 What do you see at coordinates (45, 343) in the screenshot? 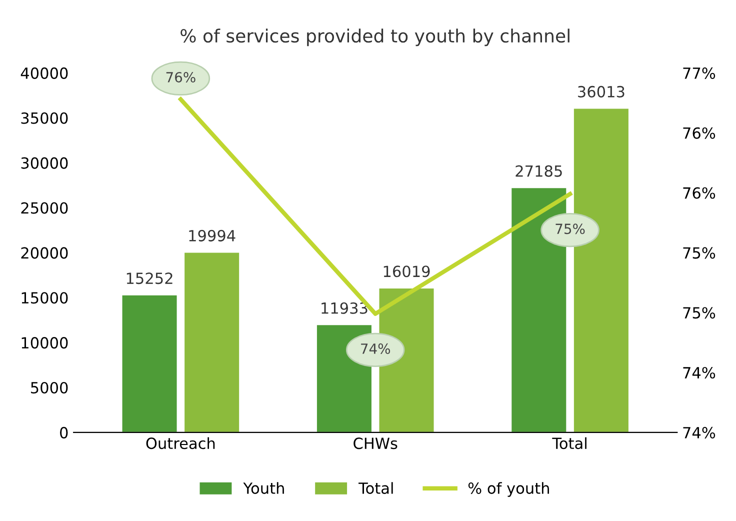
I see `y-tick-label: 10000` at bounding box center [45, 343].